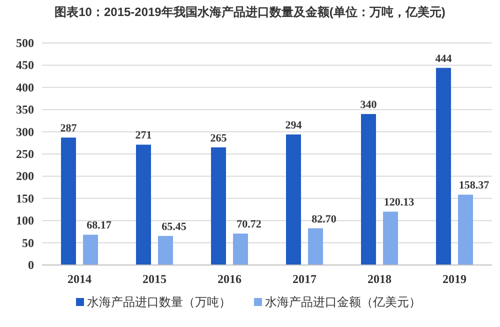 Image resolution: width=500 pixels, height=327 pixels. What do you see at coordinates (99, 226) in the screenshot?
I see `text: 68.17` at bounding box center [99, 226].